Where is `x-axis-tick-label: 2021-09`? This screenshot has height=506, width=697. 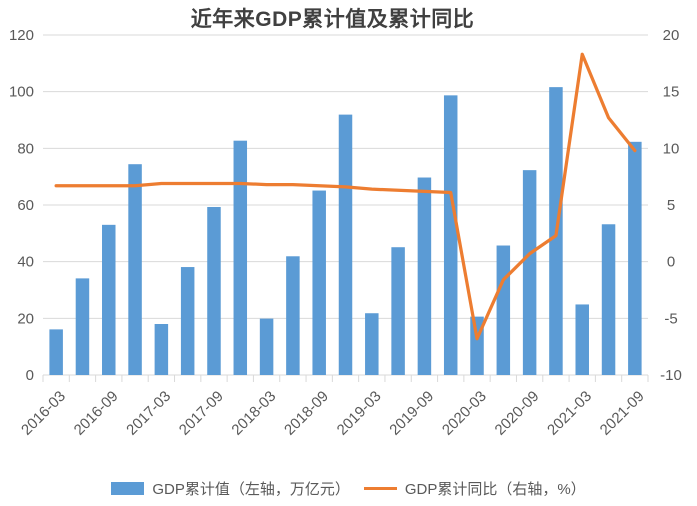 x-axis-tick-label: 2021-09 is located at coordinates (622, 413).